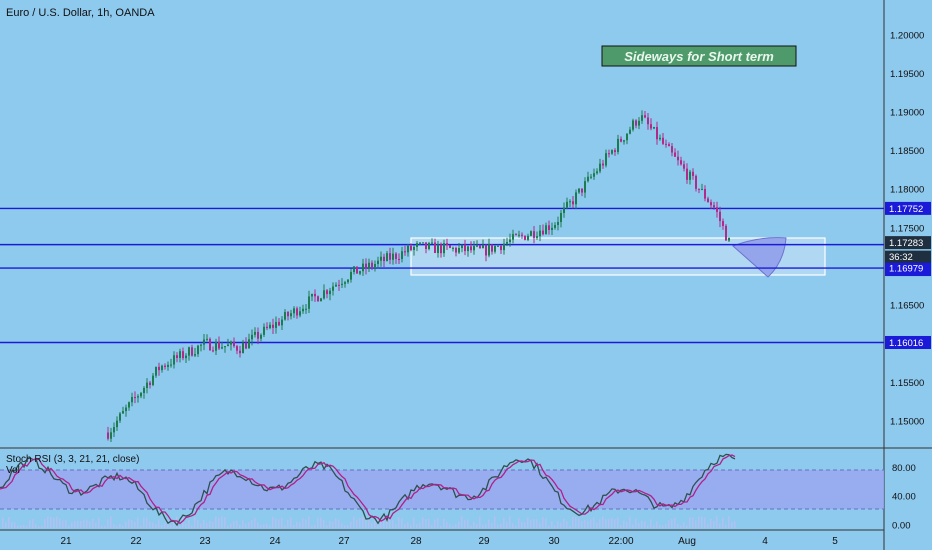 The width and height of the screenshot is (932, 550). I want to click on countdown-tag-text: 36:32, so click(901, 257).